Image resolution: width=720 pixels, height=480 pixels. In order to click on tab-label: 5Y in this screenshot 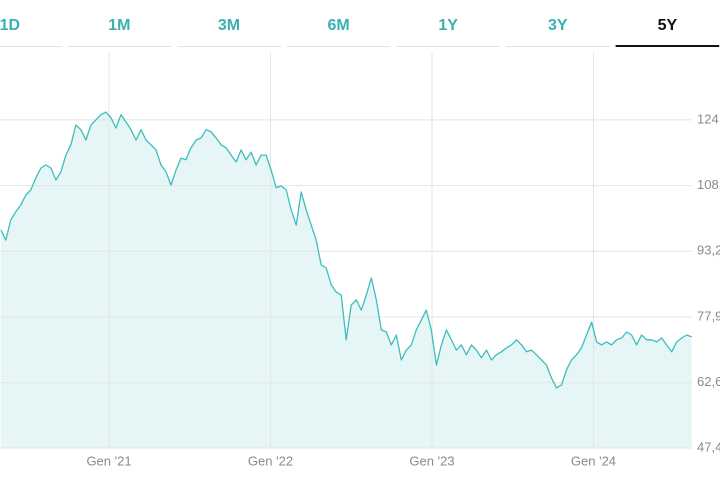, I will do `click(668, 25)`.